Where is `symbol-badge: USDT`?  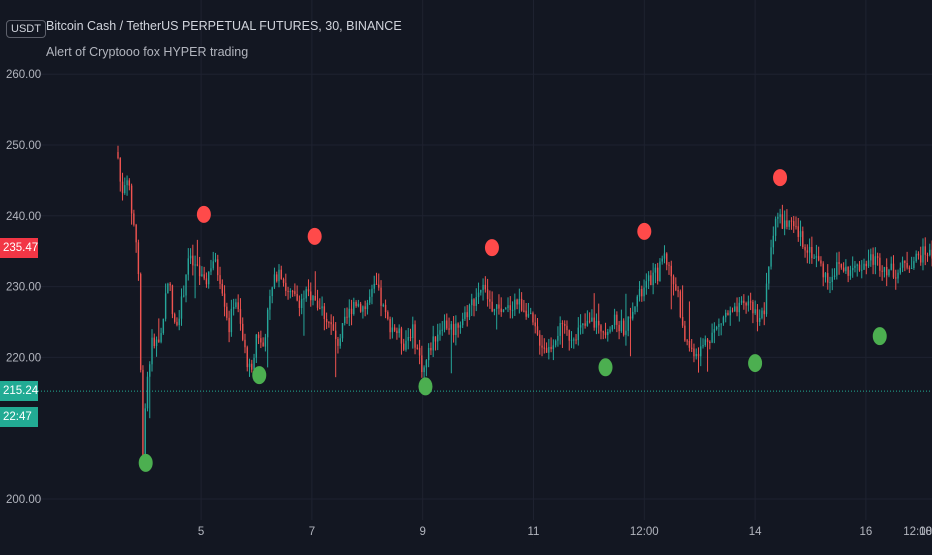 symbol-badge: USDT is located at coordinates (26, 29).